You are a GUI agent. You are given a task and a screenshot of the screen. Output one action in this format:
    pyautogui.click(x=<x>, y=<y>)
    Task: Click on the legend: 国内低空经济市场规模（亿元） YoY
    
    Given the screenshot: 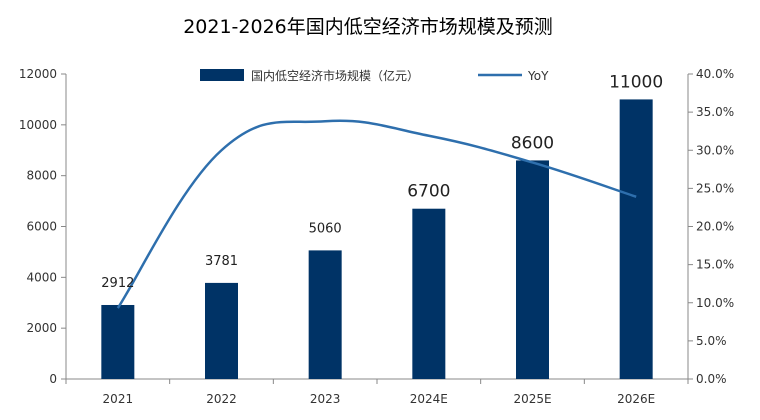 What is the action you would take?
    pyautogui.click(x=374, y=75)
    